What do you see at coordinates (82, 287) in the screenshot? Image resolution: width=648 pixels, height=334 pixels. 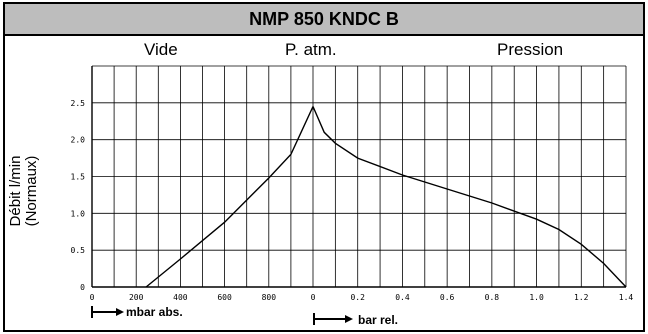 I see `y-tick-label: 0` at bounding box center [82, 287].